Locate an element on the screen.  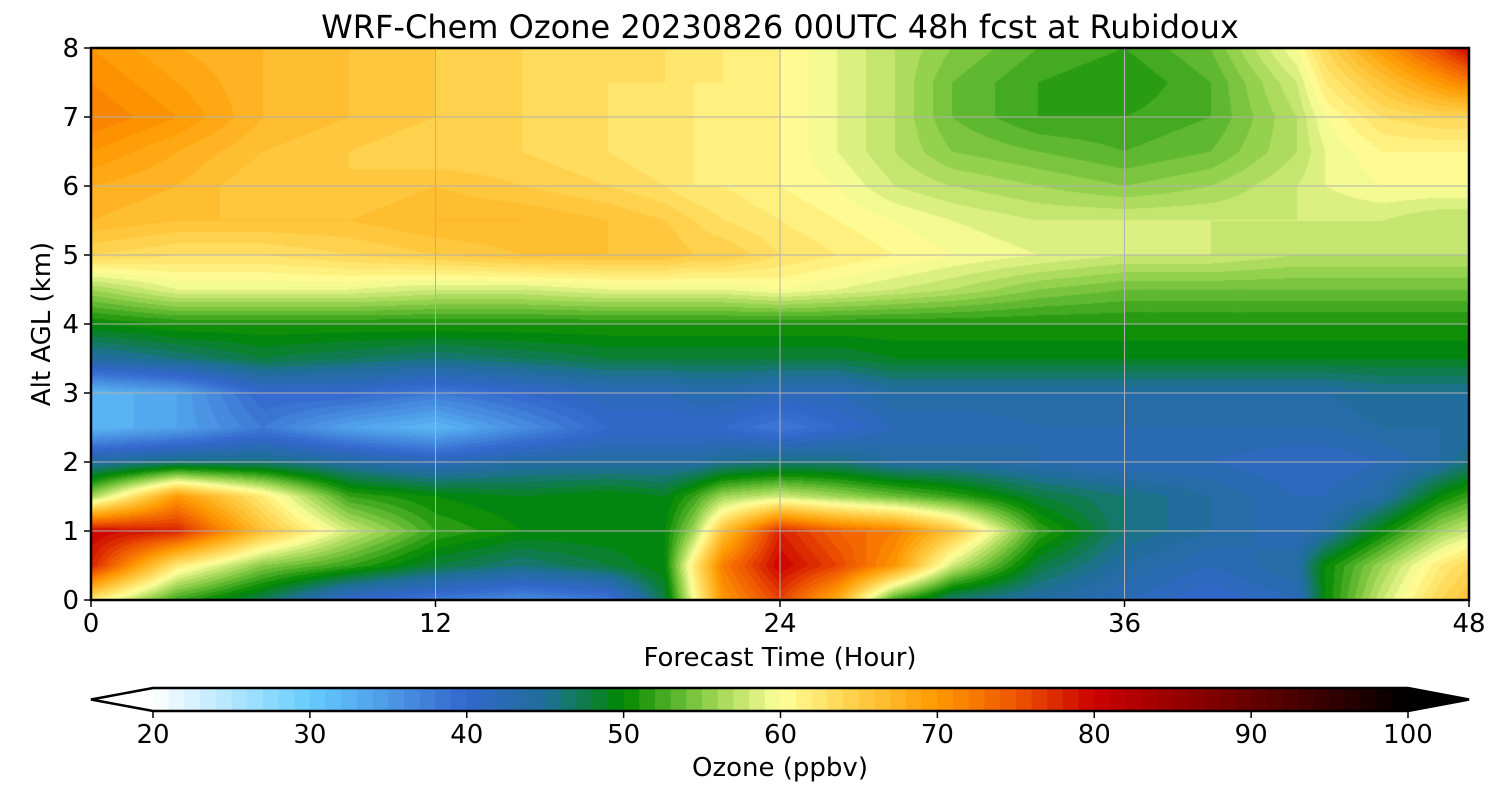
y-tick-label: 5 is located at coordinates (70, 256).